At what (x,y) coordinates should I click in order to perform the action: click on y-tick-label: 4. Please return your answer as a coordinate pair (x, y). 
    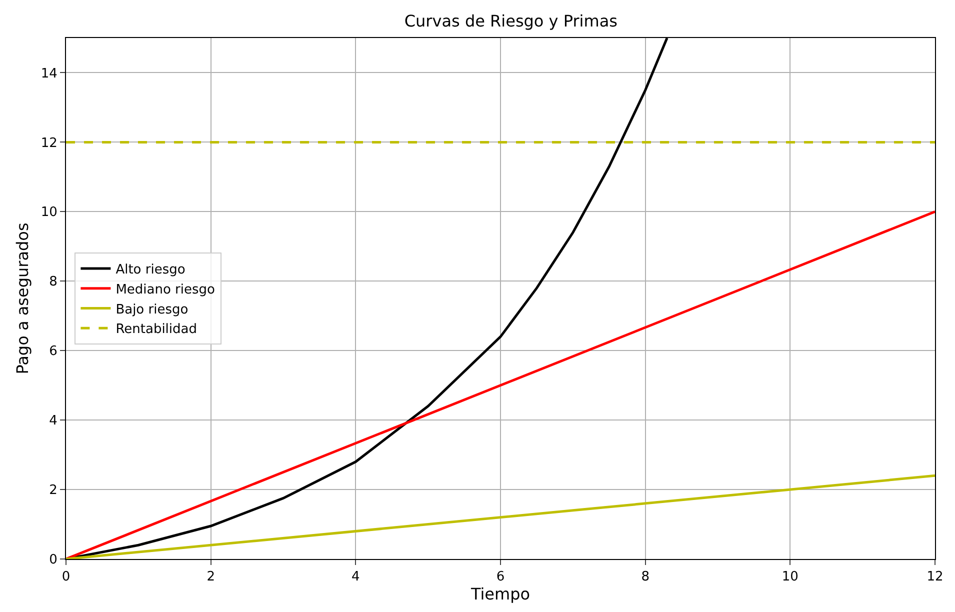
    Looking at the image, I should click on (53, 421).